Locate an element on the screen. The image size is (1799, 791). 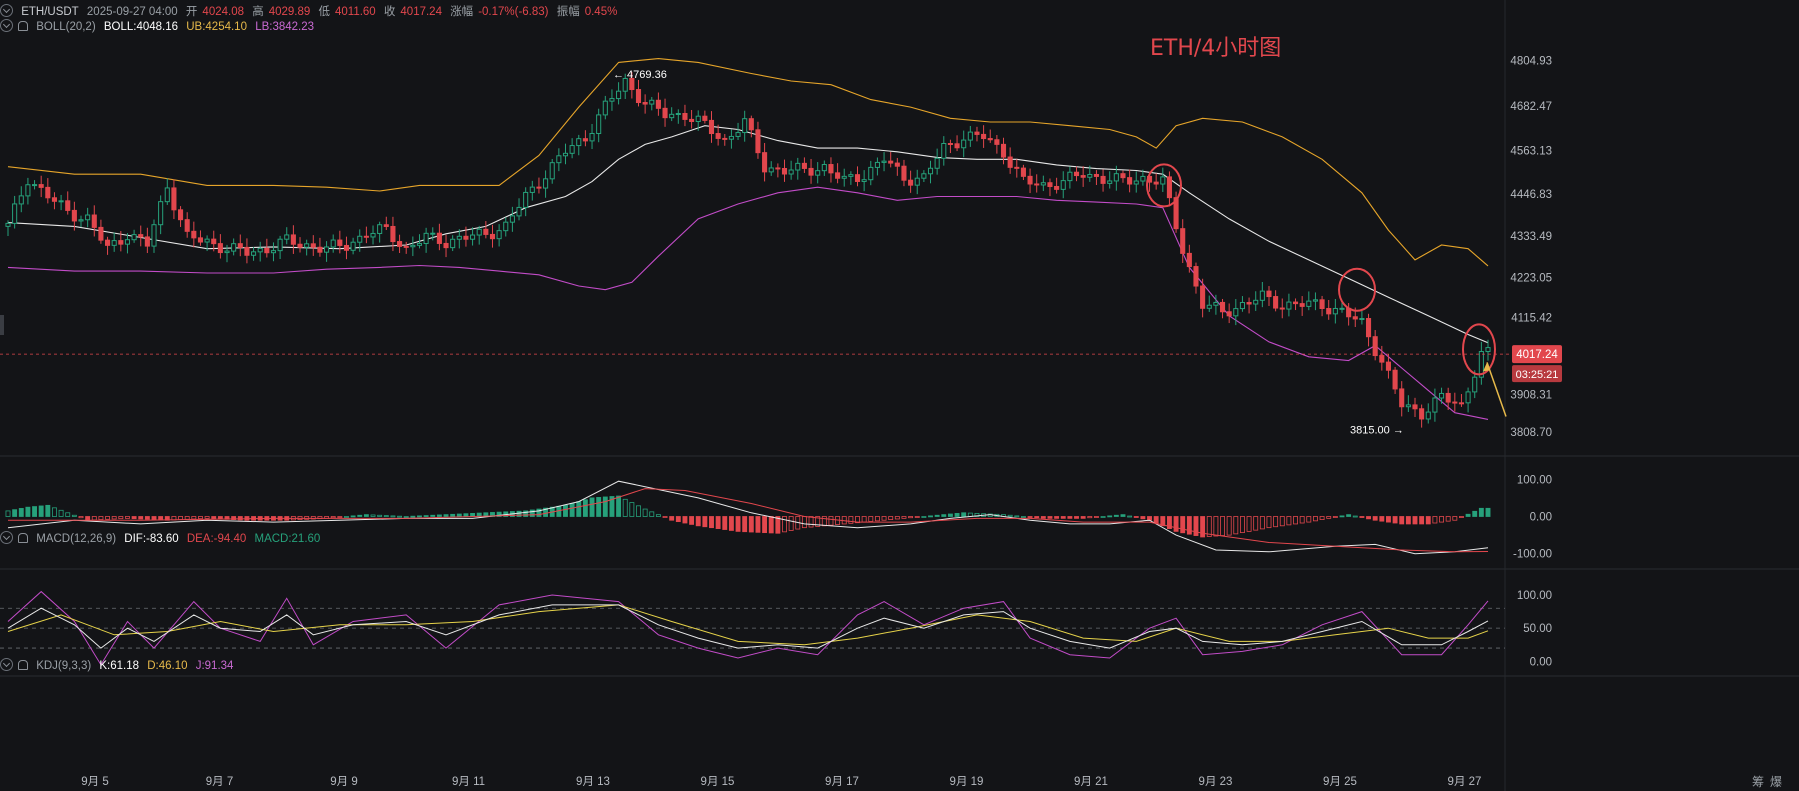
current-price-tag is located at coordinates (1537, 354).